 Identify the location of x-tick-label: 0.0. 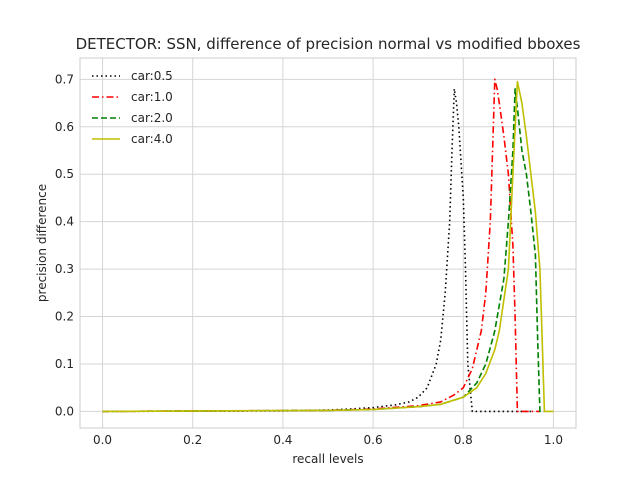
(102, 440).